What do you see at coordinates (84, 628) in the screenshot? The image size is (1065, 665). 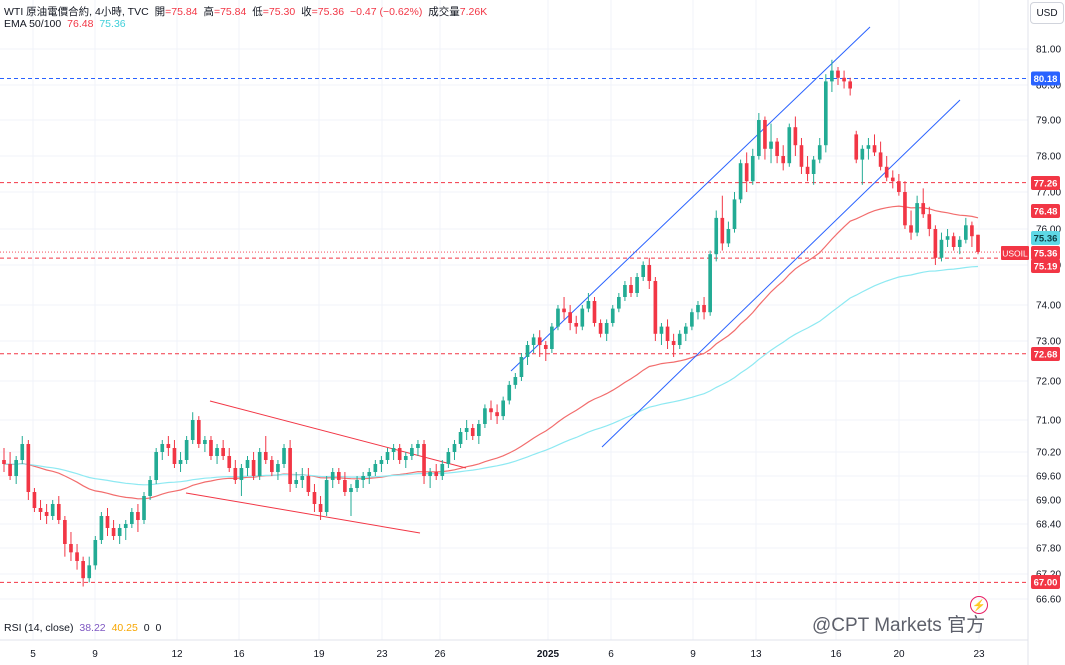 I see `rsi-header: RSI (14, close) 38.22 40.25 0 0` at bounding box center [84, 628].